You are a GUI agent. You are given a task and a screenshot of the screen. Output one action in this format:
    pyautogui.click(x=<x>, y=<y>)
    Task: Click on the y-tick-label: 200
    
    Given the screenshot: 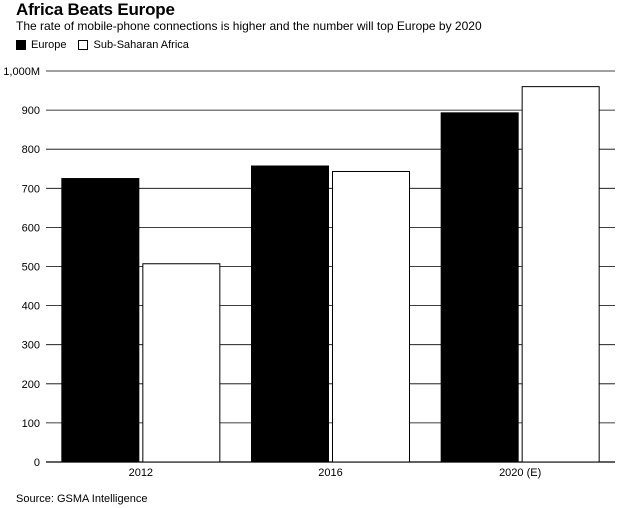 What is the action you would take?
    pyautogui.click(x=31, y=385)
    